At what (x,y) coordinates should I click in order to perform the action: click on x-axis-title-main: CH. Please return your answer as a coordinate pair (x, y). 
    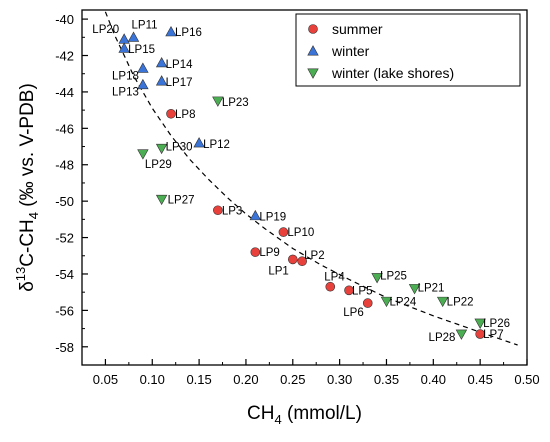
    Looking at the image, I should click on (260, 413).